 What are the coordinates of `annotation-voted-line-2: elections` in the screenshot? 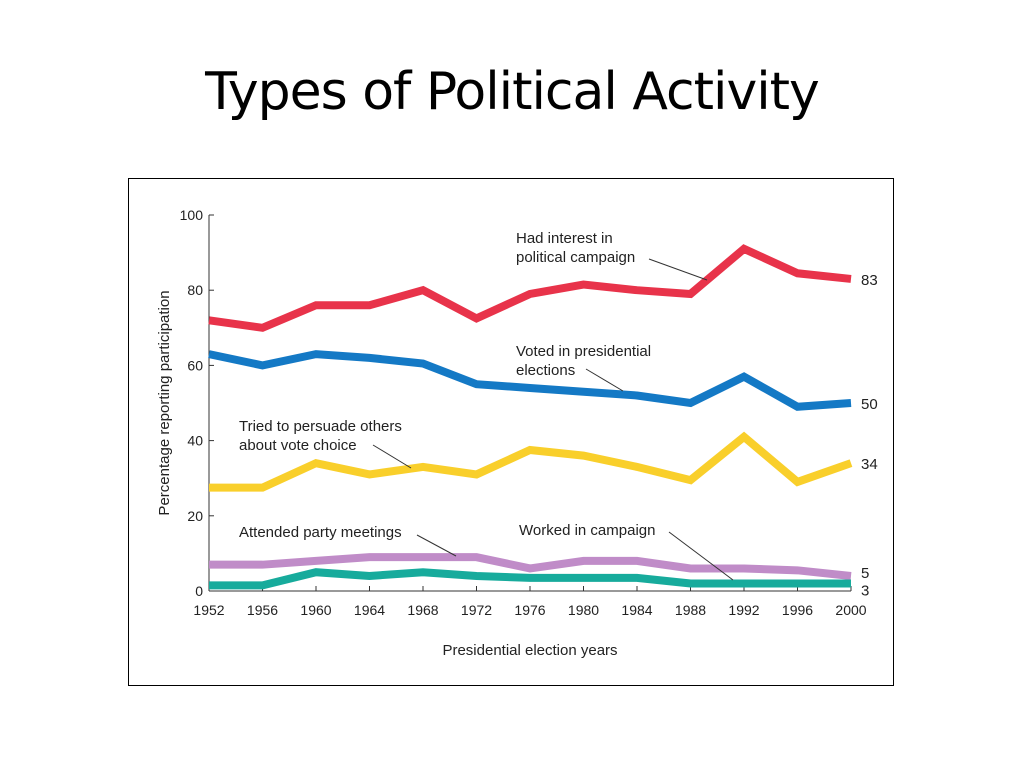 It's located at (545, 370).